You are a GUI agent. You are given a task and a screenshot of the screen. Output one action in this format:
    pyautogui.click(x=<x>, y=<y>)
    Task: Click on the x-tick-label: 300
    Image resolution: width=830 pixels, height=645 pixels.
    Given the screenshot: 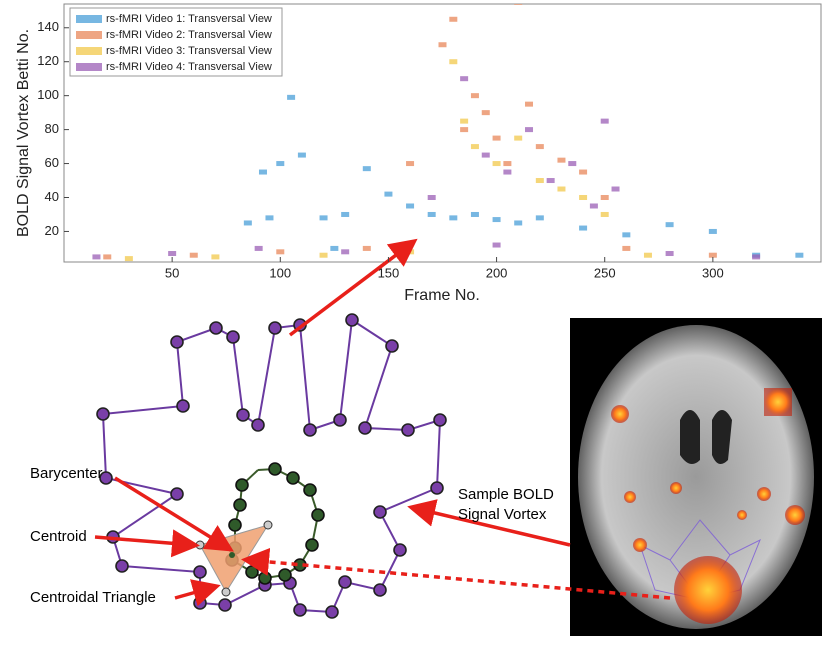 What is the action you would take?
    pyautogui.click(x=713, y=272)
    